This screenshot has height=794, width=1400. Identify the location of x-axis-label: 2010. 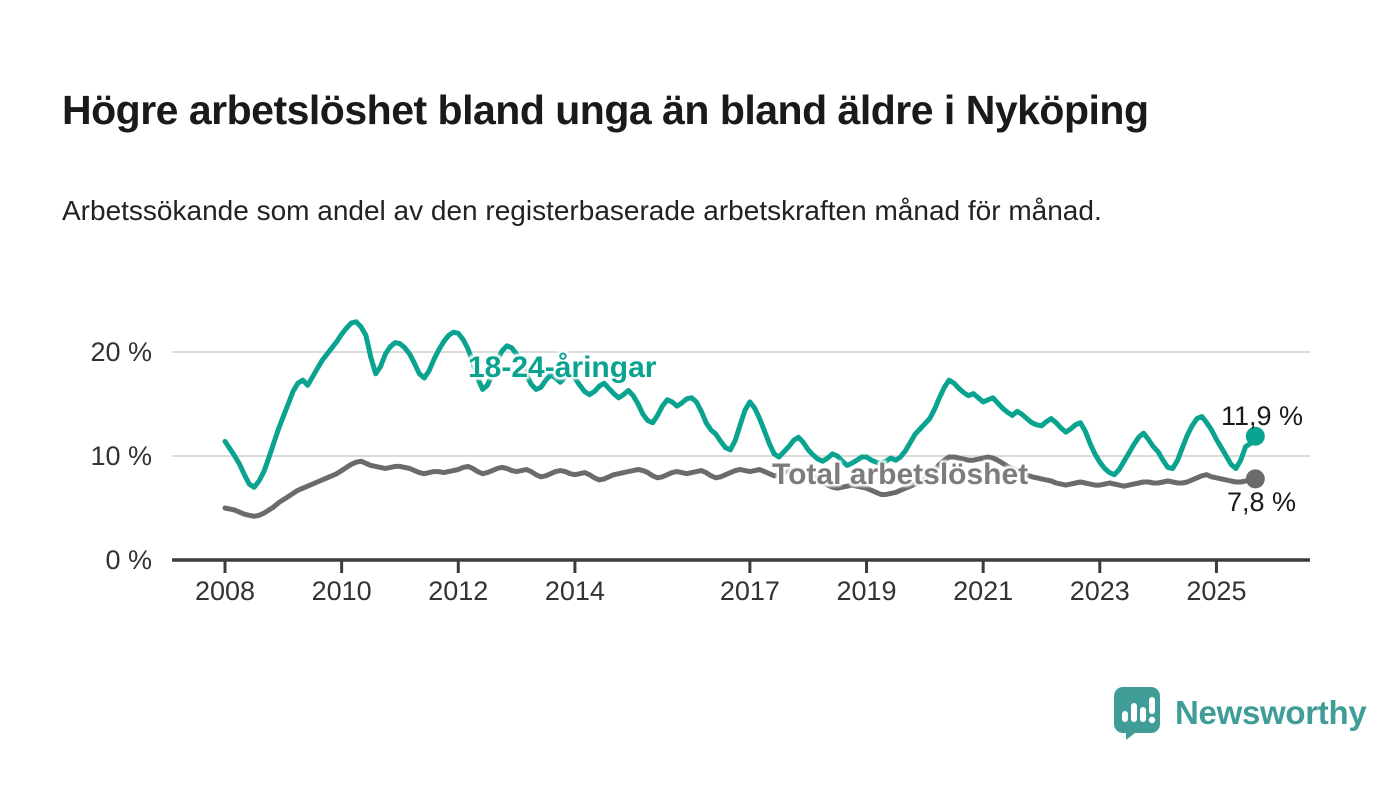
(342, 591).